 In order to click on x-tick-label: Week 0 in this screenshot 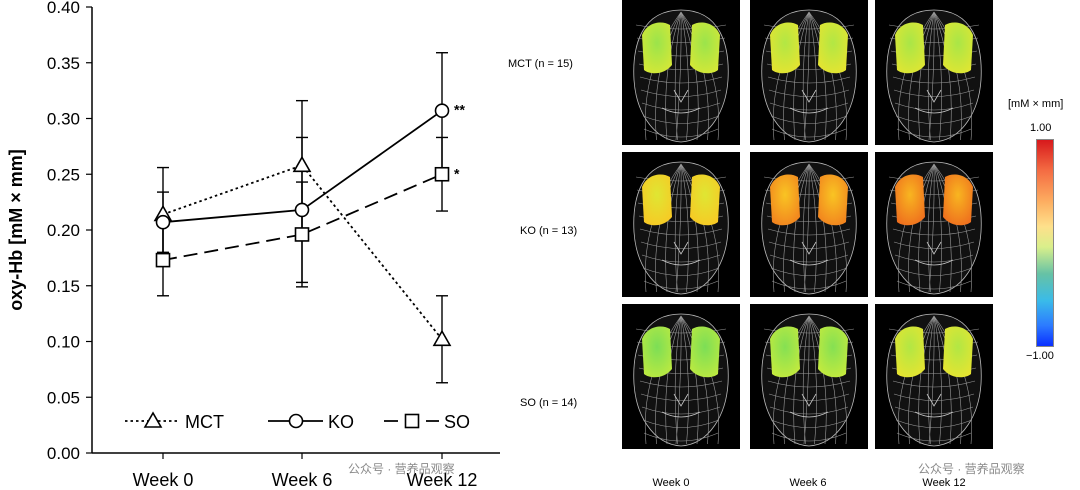, I will do `click(163, 480)`.